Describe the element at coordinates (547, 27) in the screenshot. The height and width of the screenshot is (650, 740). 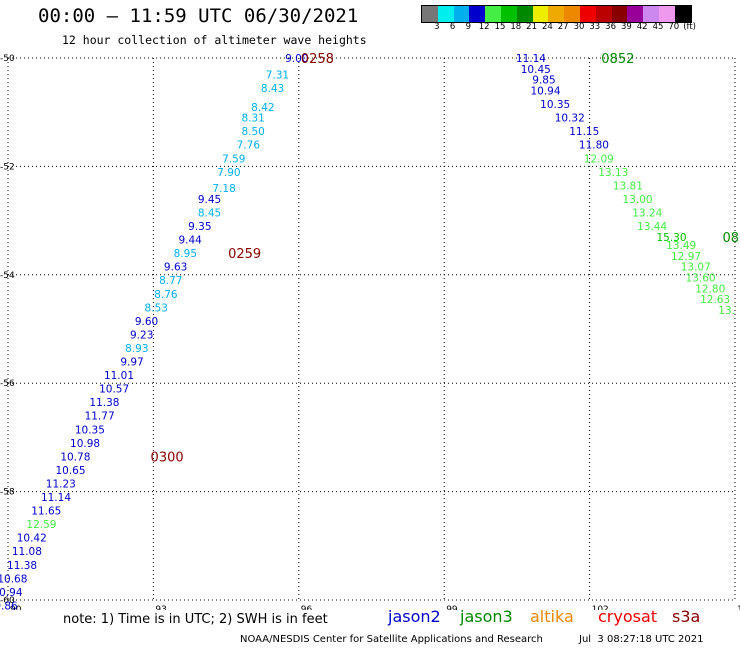
I see `legend-tick-label: 24` at that location.